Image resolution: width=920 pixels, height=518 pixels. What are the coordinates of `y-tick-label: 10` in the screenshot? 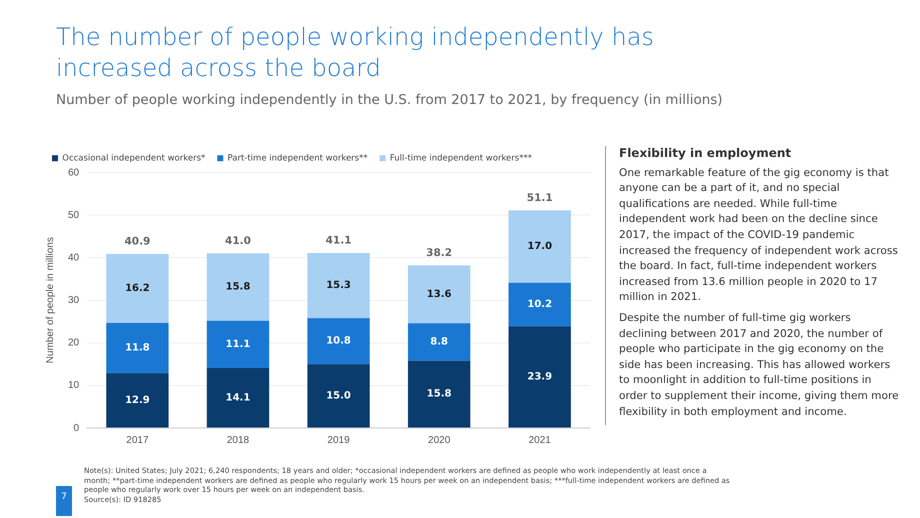 It's located at (74, 386).